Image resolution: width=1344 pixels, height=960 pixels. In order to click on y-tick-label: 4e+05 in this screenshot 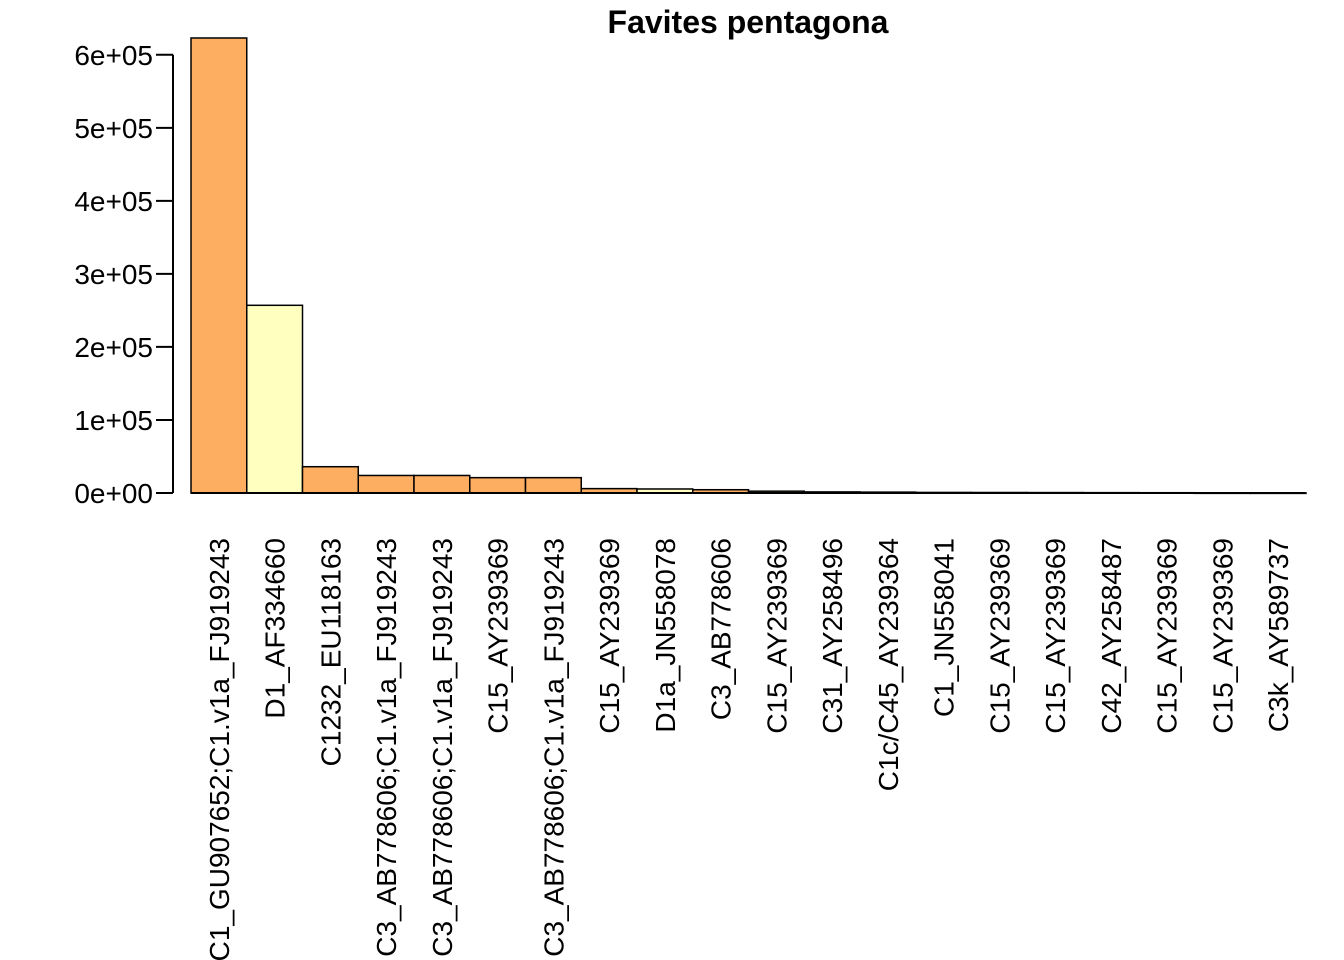, I will do `click(113, 201)`.